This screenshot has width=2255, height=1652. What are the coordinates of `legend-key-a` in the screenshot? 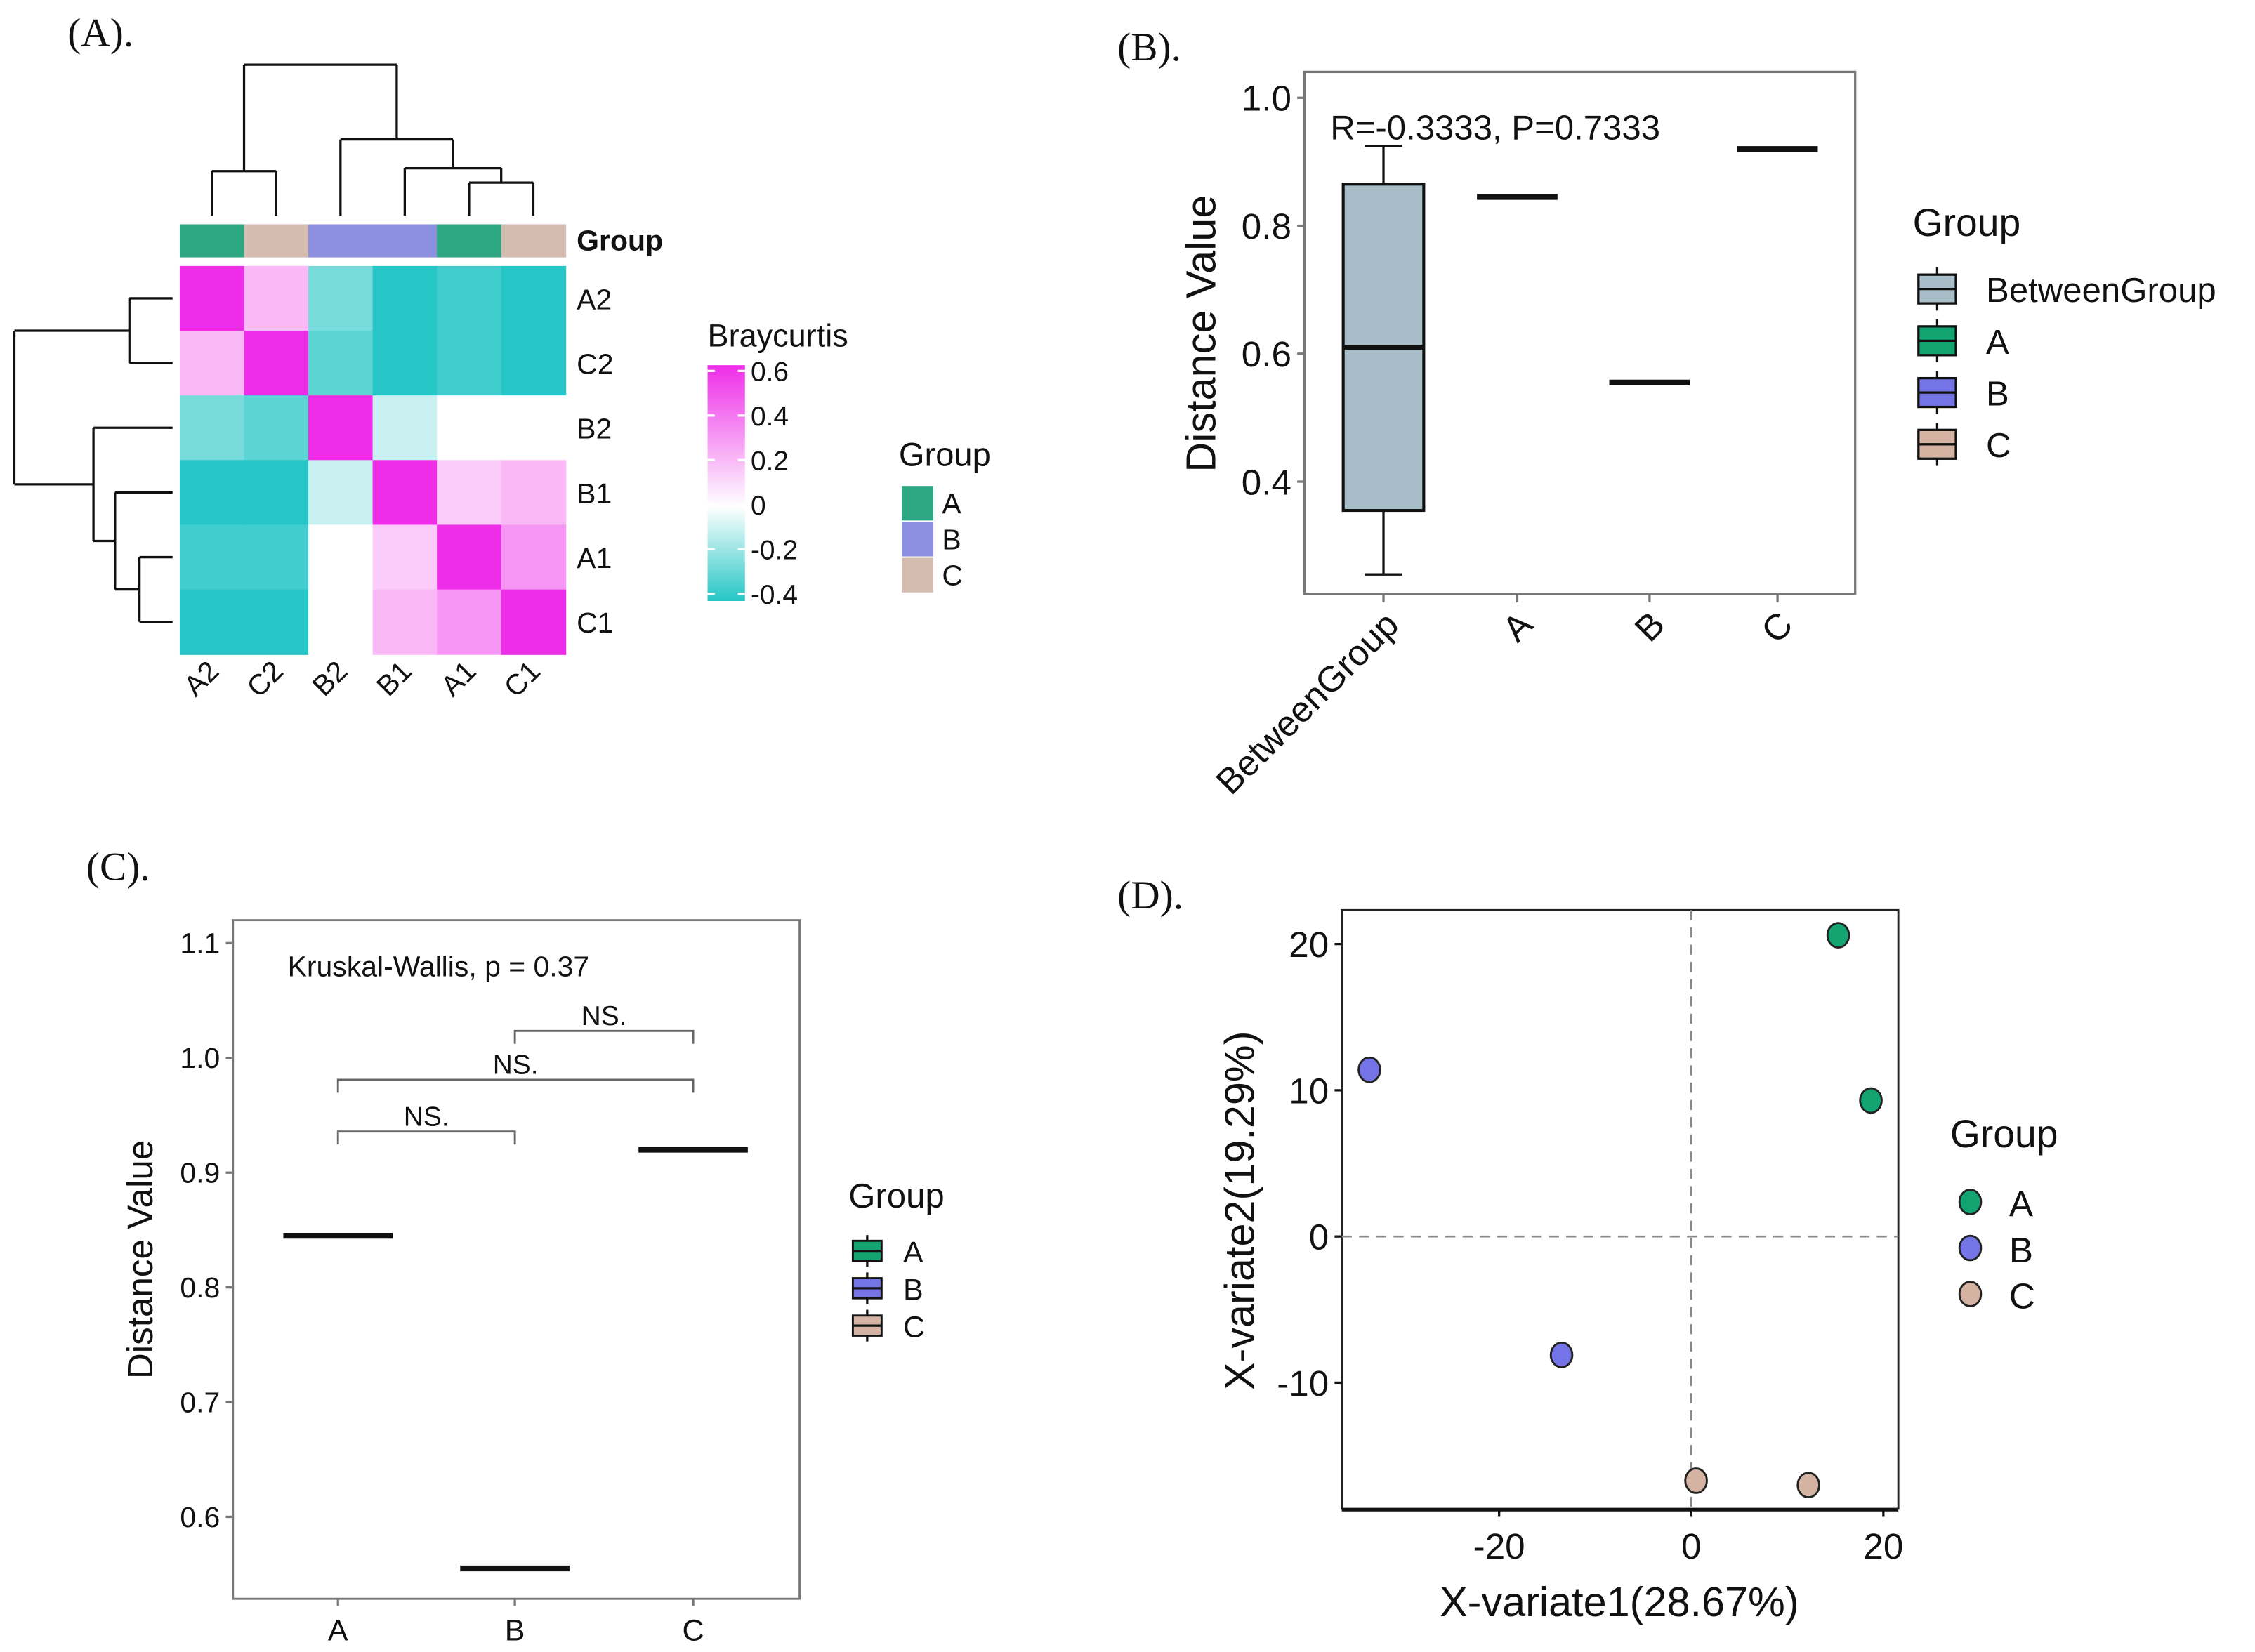 It's located at (917, 503).